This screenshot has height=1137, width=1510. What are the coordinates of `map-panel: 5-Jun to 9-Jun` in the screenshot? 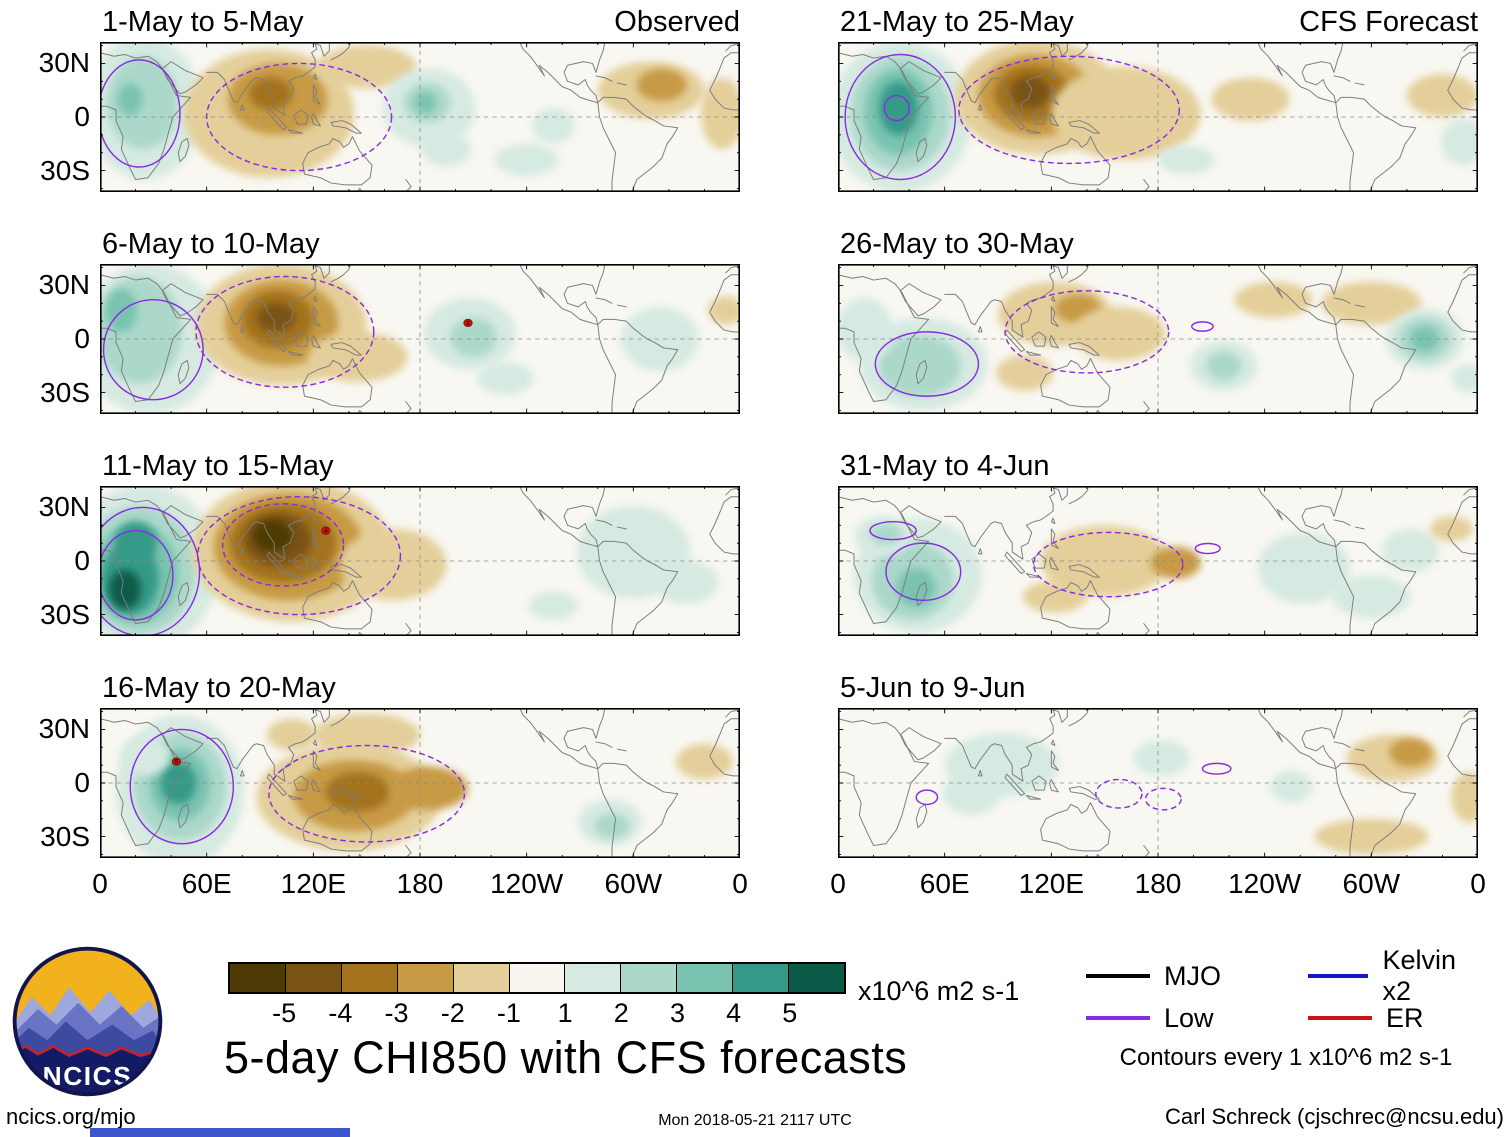 It's located at (1158, 780).